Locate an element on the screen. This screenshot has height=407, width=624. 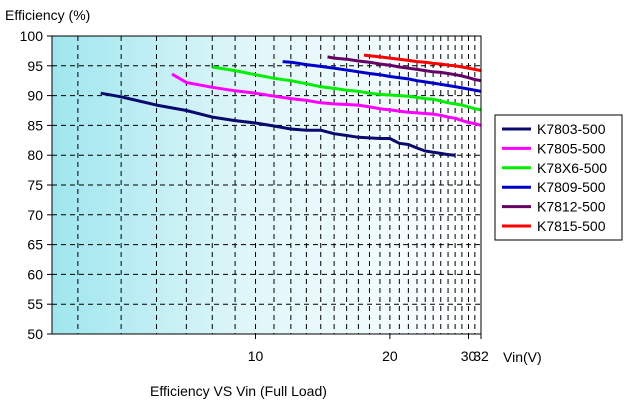
y-axis-ticks: 50 55 60 65 70 75 80 85 90 95 100 is located at coordinates (36, 185).